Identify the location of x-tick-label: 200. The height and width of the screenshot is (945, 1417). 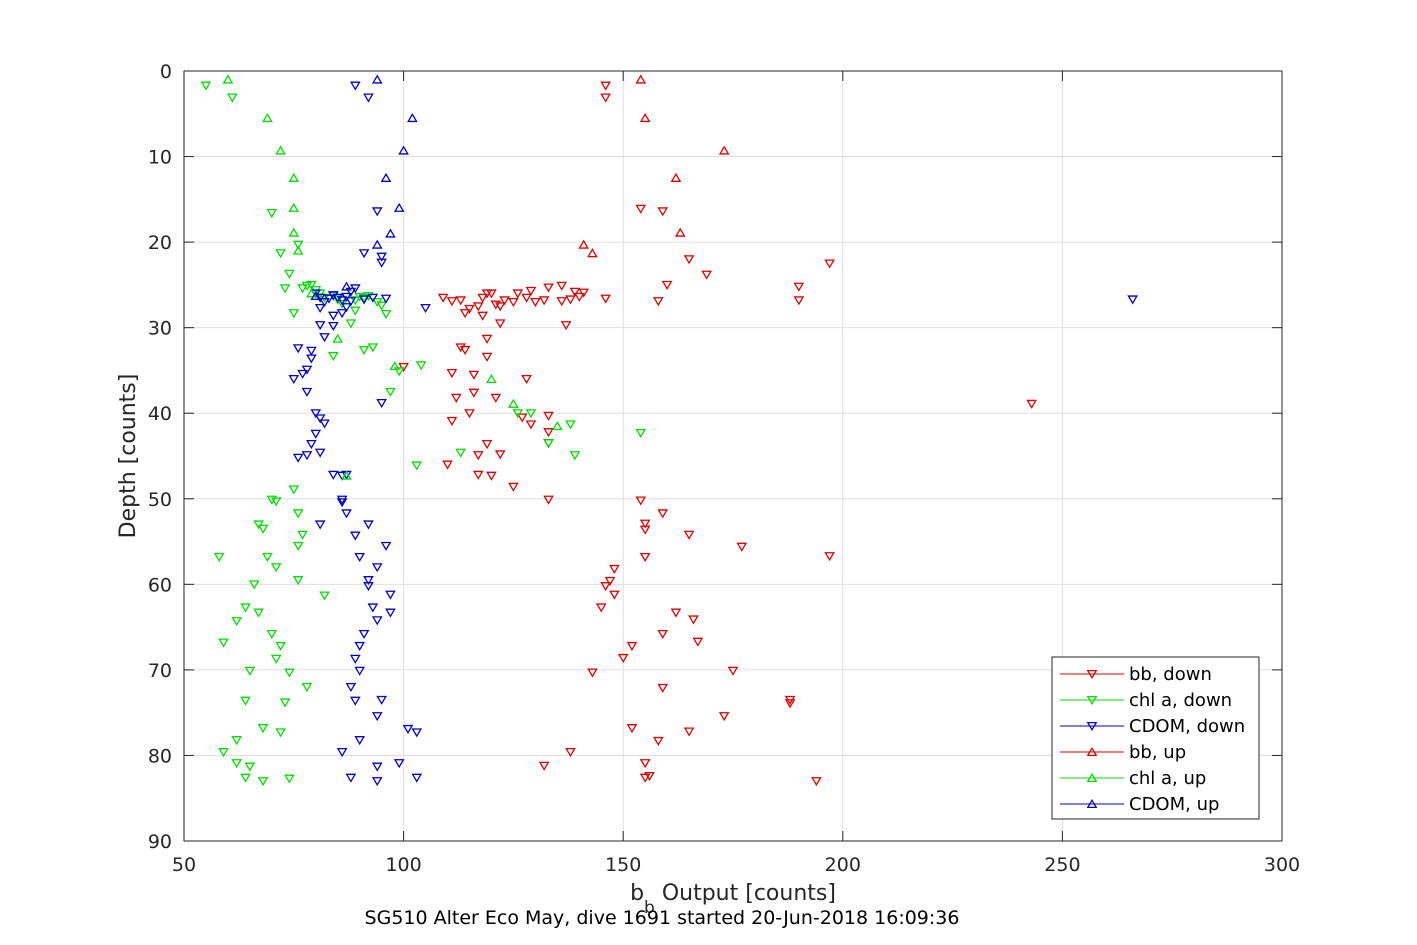
(843, 865).